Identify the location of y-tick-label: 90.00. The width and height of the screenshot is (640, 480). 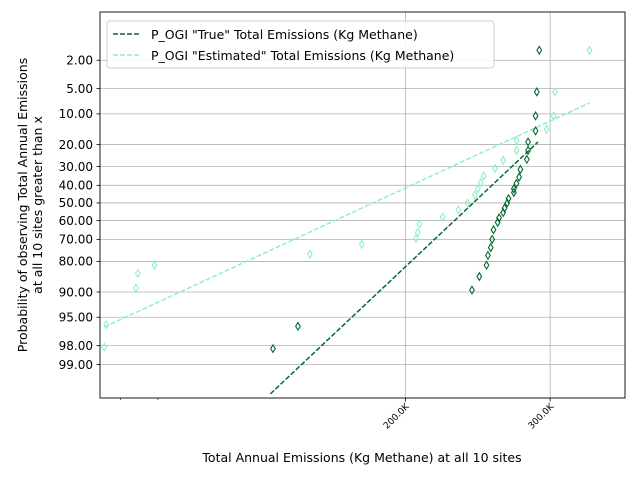
(76, 292).